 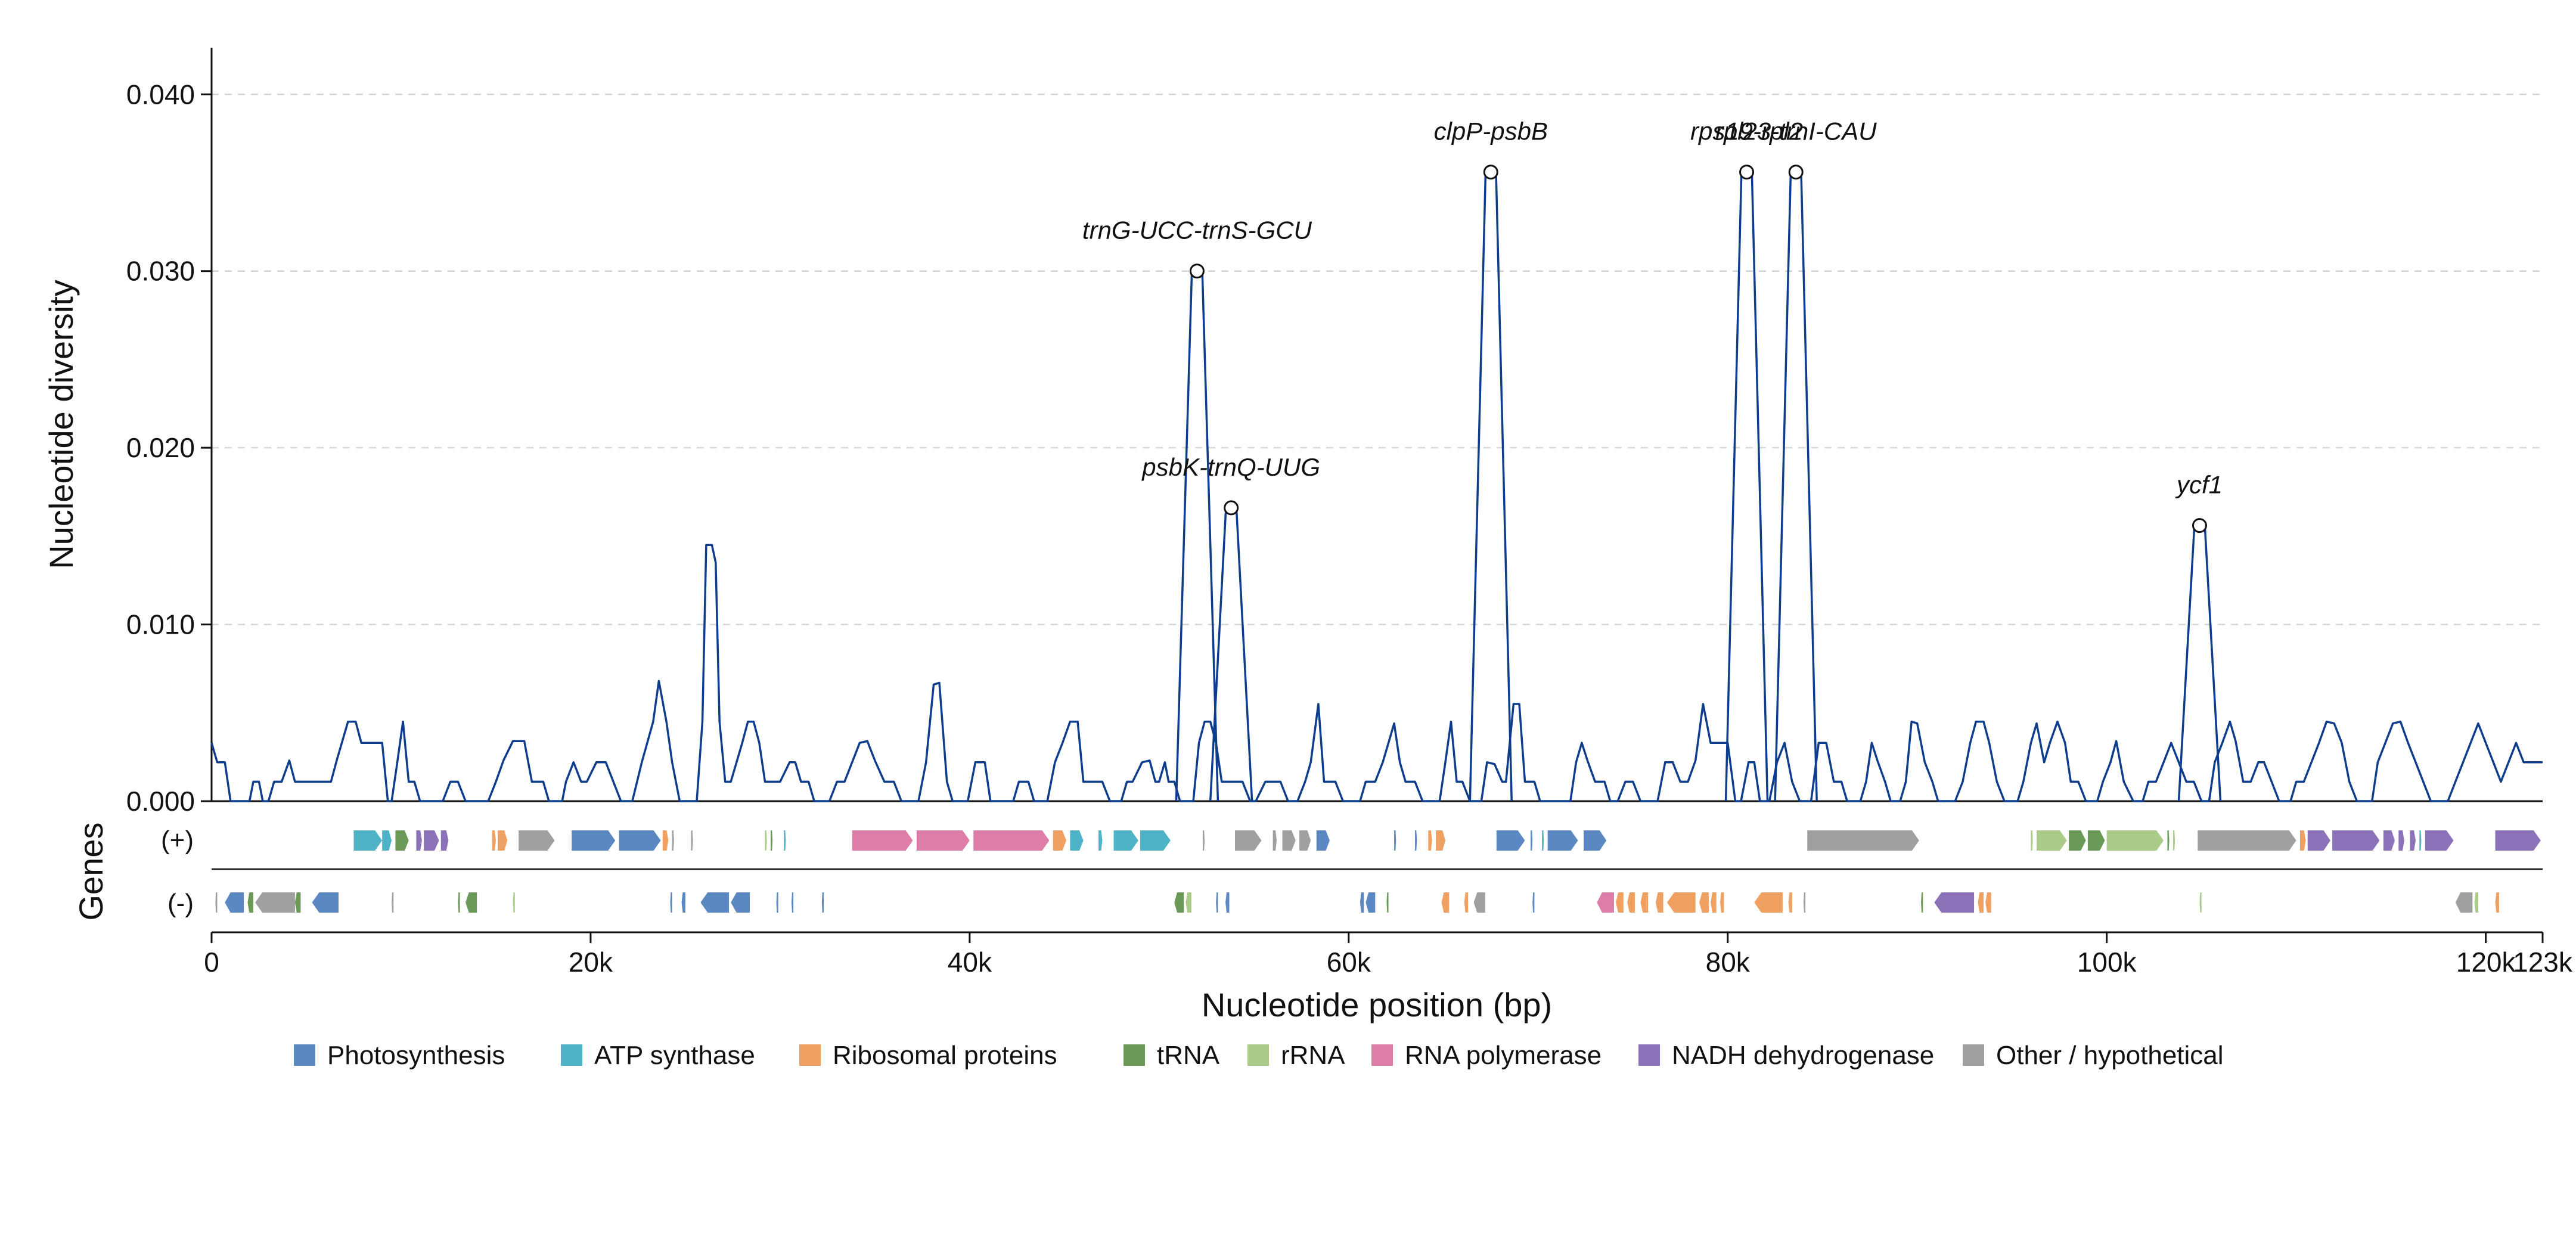 I want to click on x-tick-label: 20k, so click(x=591, y=962).